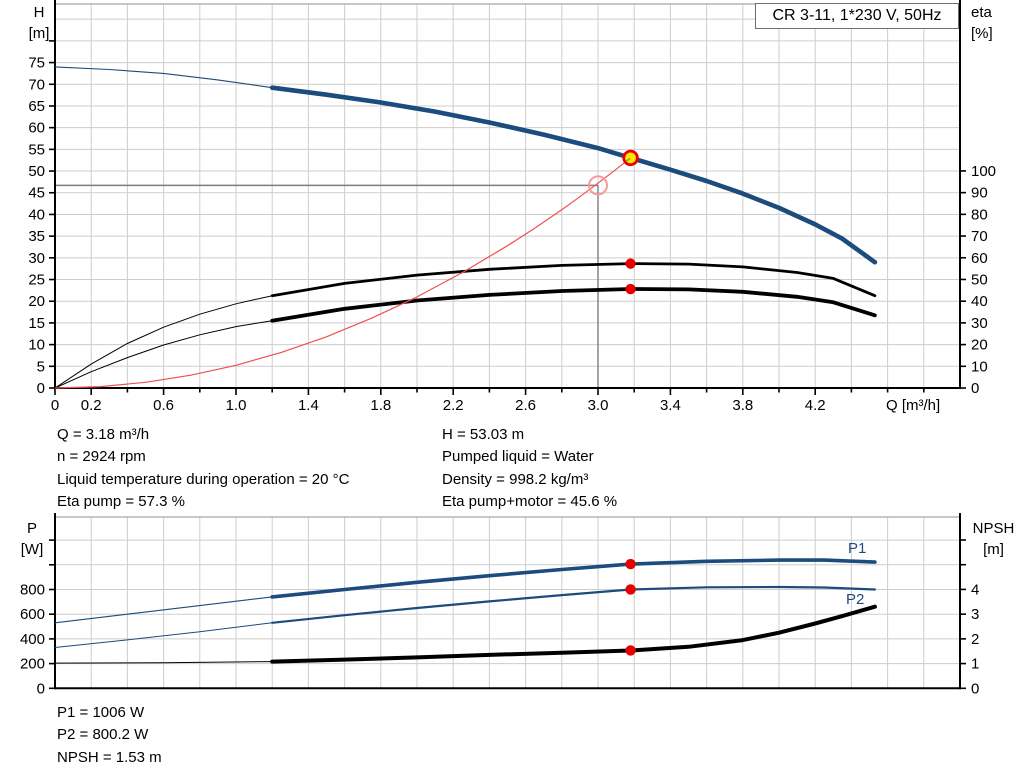 This screenshot has height=781, width=1024. I want to click on svg-text: 75, so click(36, 63).